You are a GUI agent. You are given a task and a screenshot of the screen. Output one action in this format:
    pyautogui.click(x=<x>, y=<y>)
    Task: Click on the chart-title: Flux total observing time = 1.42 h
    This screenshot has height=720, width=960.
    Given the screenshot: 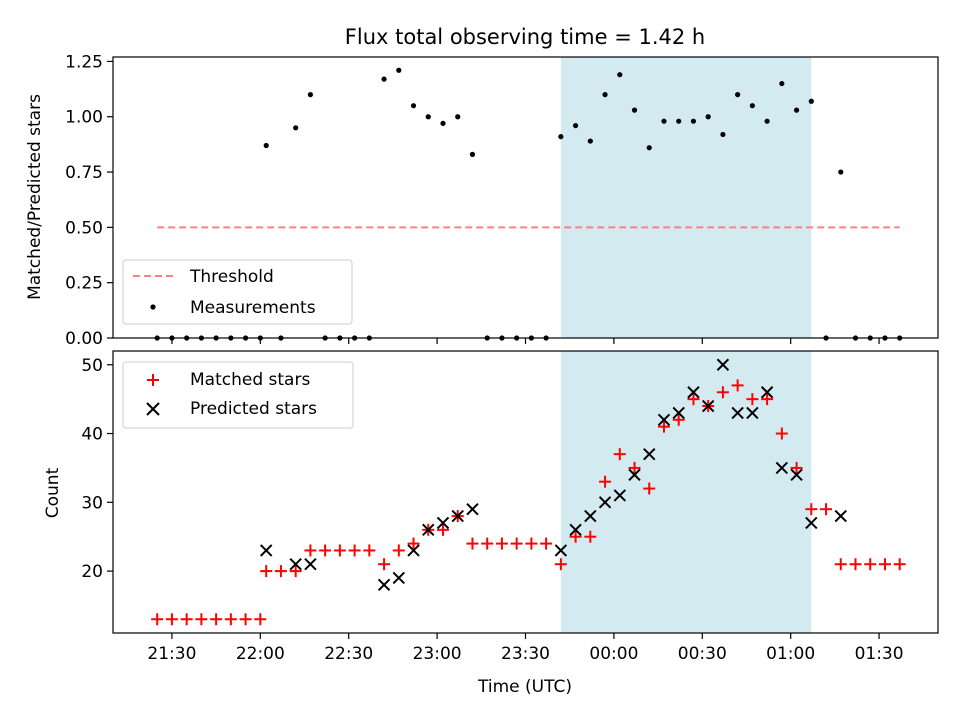 What is the action you would take?
    pyautogui.click(x=525, y=37)
    